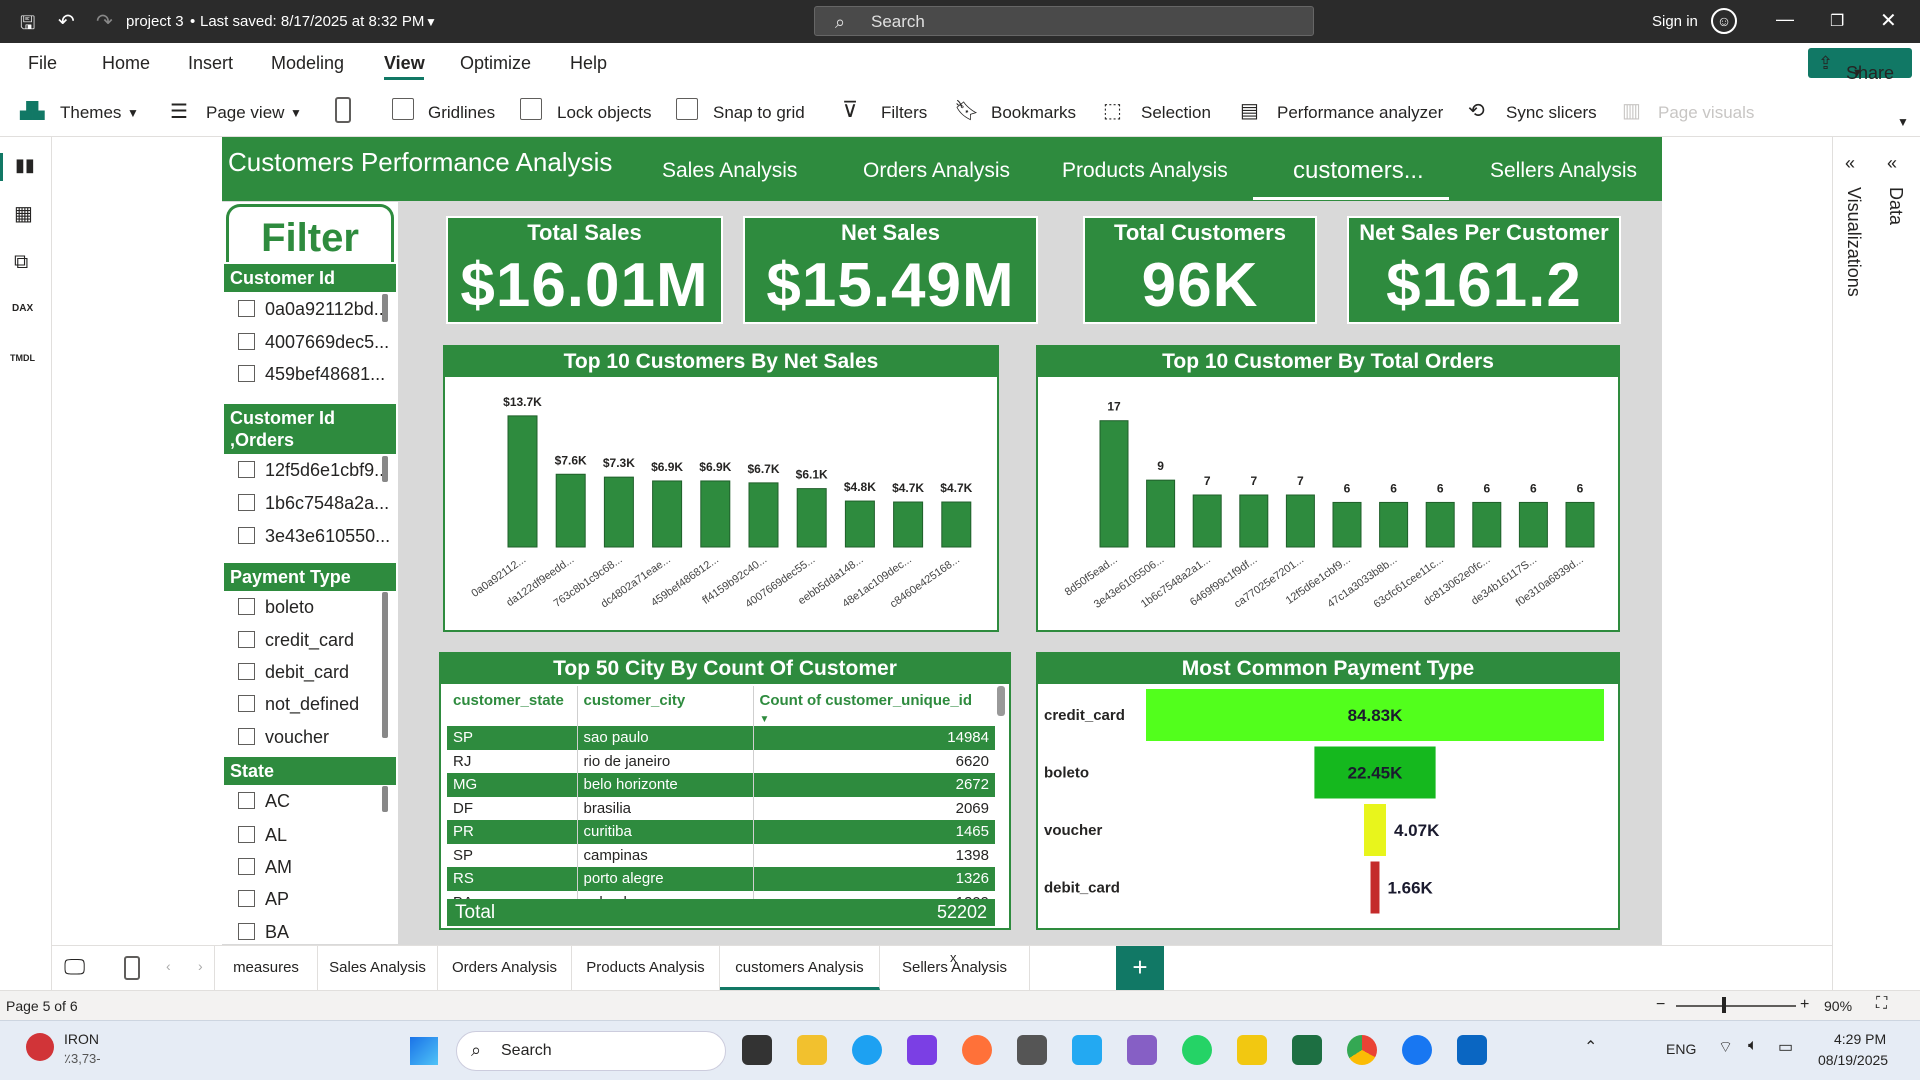 This screenshot has width=1920, height=1080. Describe the element at coordinates (1860, 65) in the screenshot. I see `share-button: ⇪ Share ▼` at that location.